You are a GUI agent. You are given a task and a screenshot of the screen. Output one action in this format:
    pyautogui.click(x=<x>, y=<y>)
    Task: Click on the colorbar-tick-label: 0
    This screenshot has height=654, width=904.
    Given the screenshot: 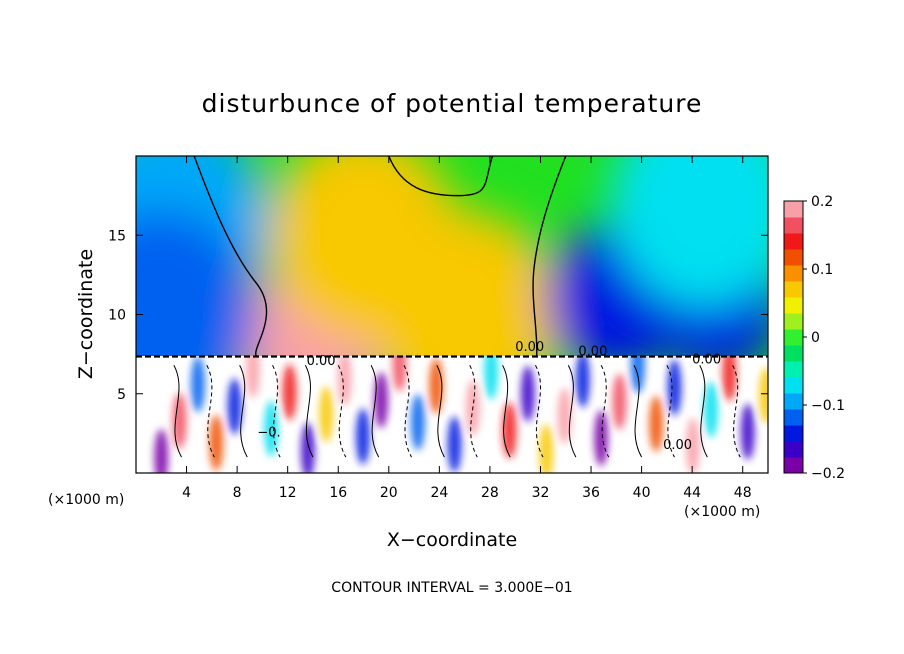 What is the action you would take?
    pyautogui.click(x=815, y=338)
    